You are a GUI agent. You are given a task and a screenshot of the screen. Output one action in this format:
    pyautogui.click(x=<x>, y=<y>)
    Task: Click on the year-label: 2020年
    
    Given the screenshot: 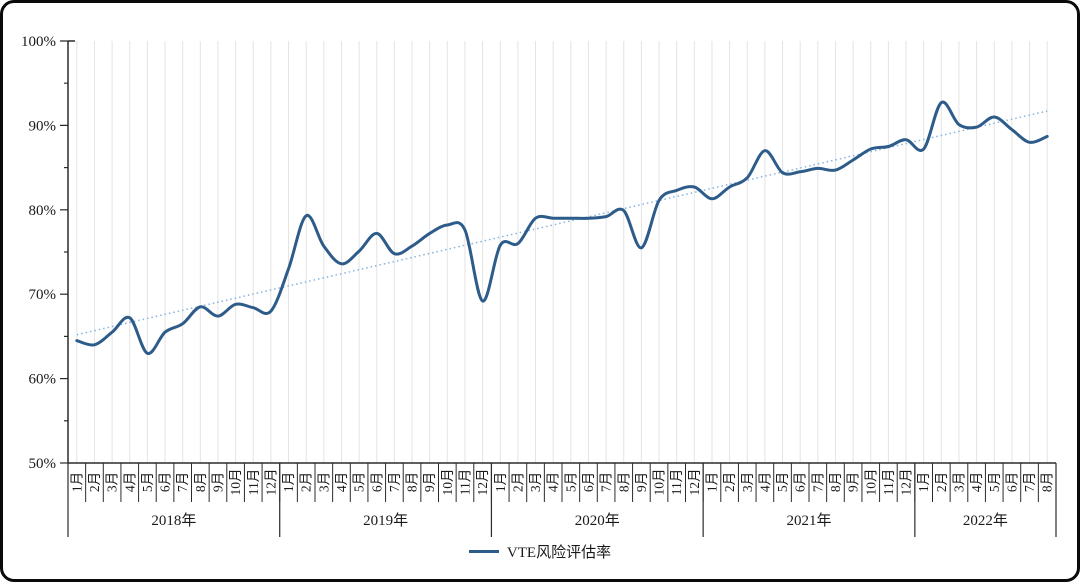 What is the action you would take?
    pyautogui.click(x=597, y=520)
    